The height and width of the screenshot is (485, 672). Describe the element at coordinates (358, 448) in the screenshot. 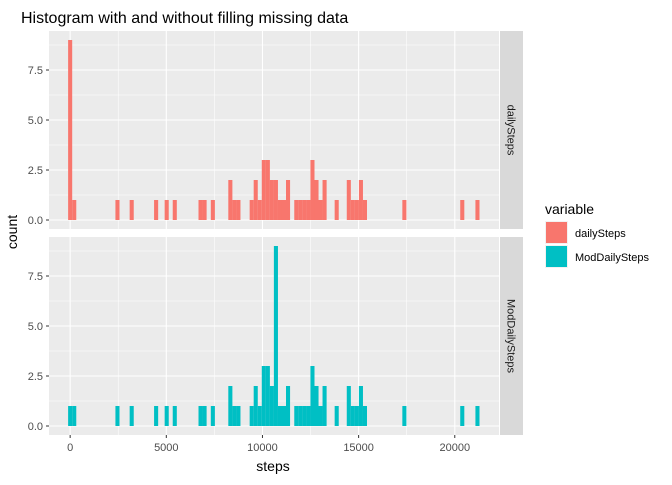

I see `x-tick-label: 15000` at that location.